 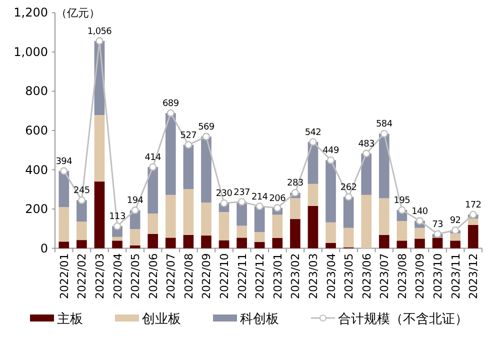 What do you see at coordinates (473, 205) in the screenshot?
I see `data-label: 172` at bounding box center [473, 205].